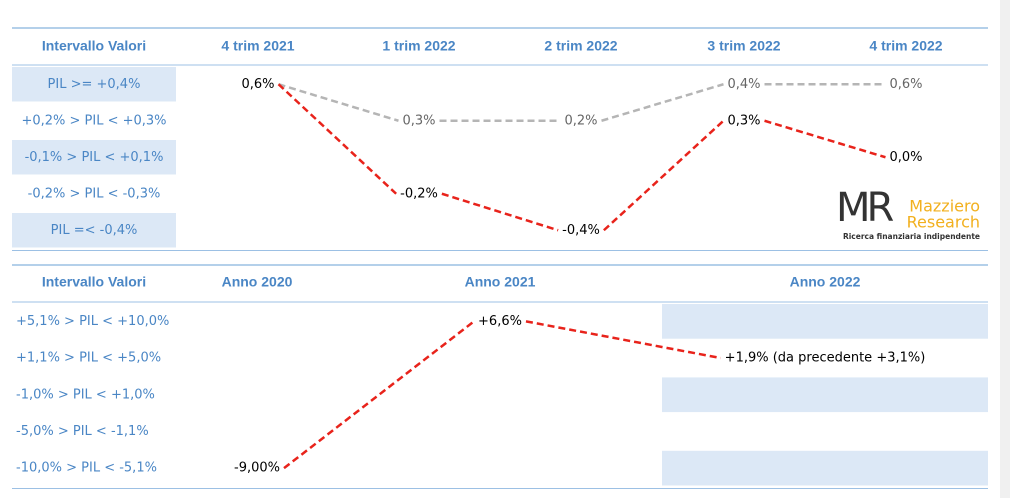  I want to click on value-label: -0,4%, so click(581, 230).